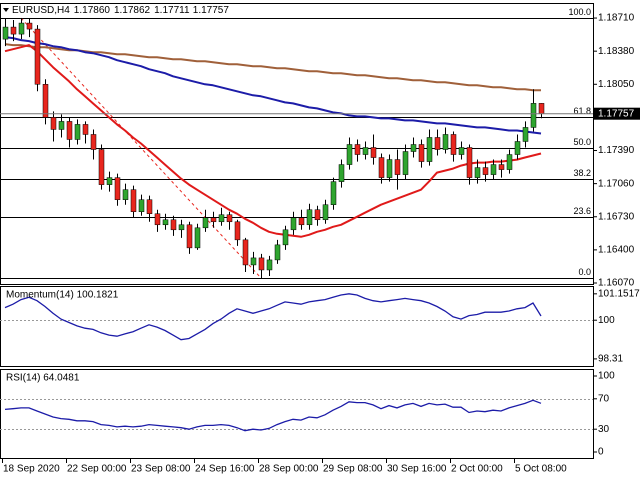 The image size is (640, 480). What do you see at coordinates (353, 469) in the screenshot?
I see `x-tick-label: 29 Sep 08:00` at bounding box center [353, 469].